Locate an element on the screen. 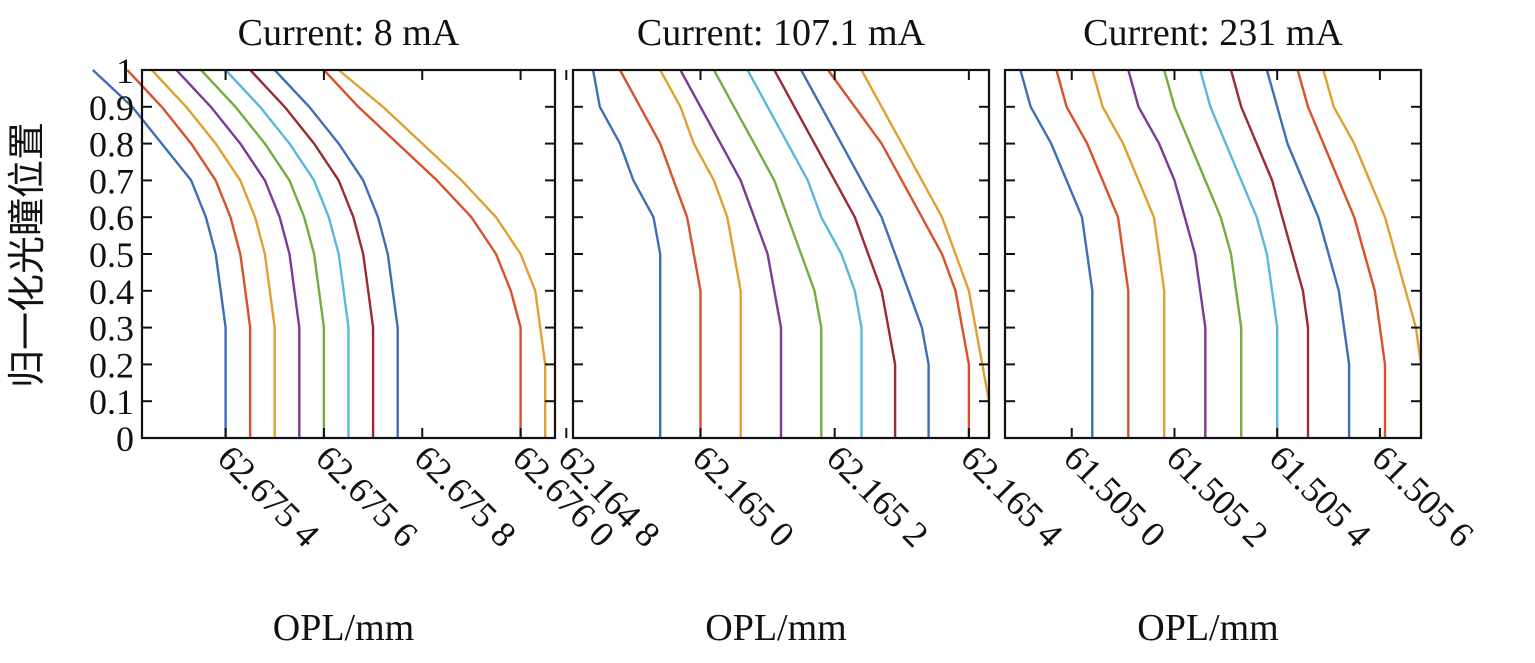 Image resolution: width=1535 pixels, height=663 pixels. y-tick-label: 0.8 is located at coordinates (111, 145).